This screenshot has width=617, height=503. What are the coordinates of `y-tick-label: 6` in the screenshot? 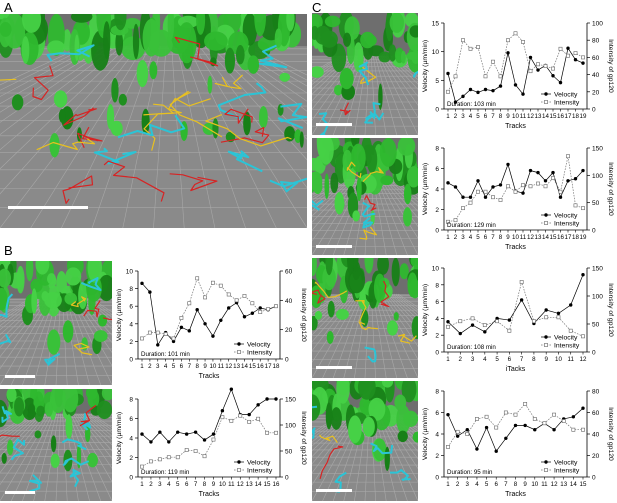 It's located at (437, 169).